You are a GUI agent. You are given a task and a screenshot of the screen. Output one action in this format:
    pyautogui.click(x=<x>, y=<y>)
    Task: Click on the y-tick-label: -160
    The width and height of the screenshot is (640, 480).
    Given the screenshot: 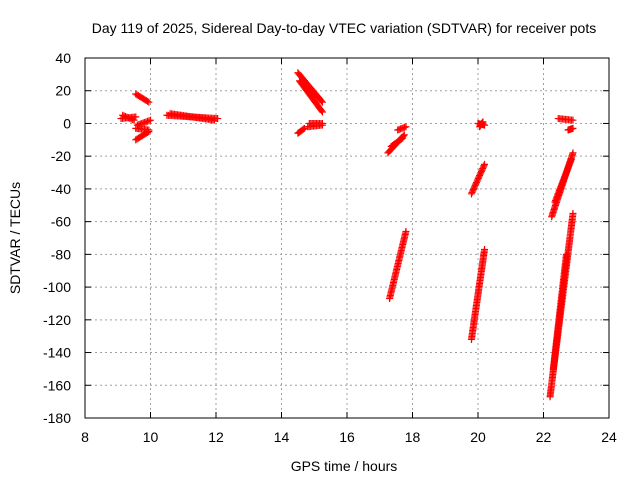 What is the action you would take?
    pyautogui.click(x=57, y=385)
    